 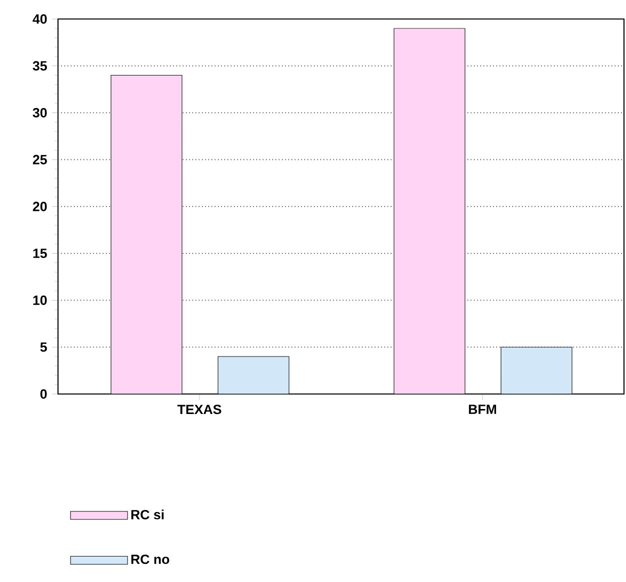 What do you see at coordinates (39, 159) in the screenshot?
I see `y-tick-label: 25` at bounding box center [39, 159].